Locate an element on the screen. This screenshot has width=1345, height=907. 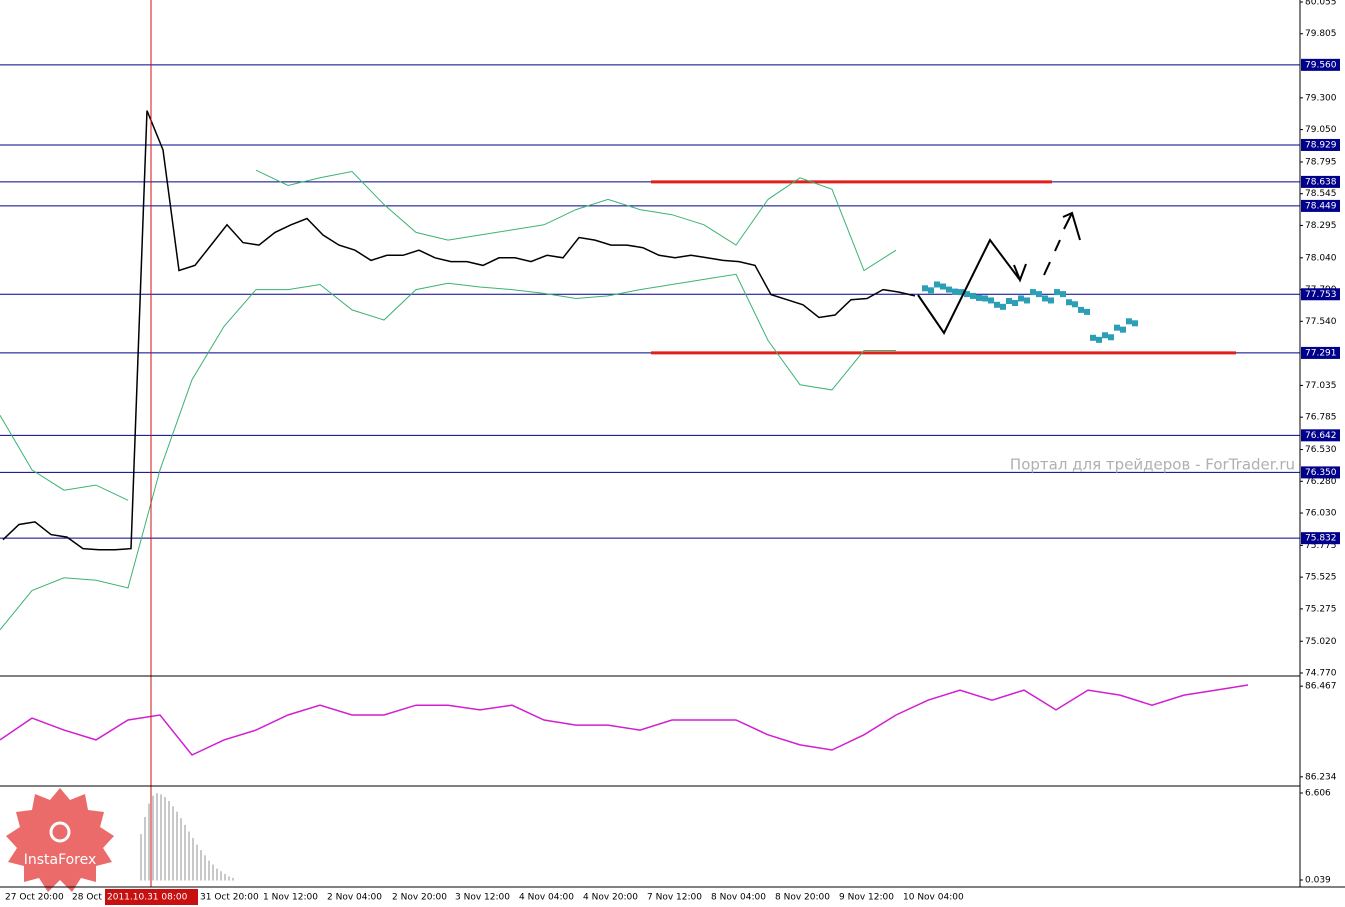
level-label: 76.642 is located at coordinates (1321, 436).